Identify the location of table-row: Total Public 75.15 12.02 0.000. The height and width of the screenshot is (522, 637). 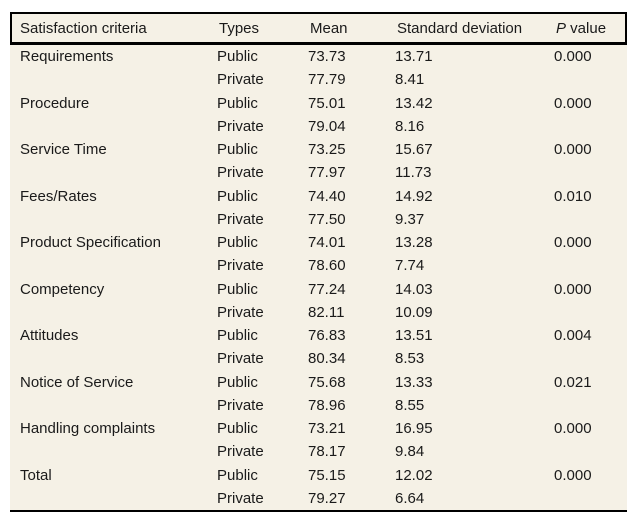
(318, 475).